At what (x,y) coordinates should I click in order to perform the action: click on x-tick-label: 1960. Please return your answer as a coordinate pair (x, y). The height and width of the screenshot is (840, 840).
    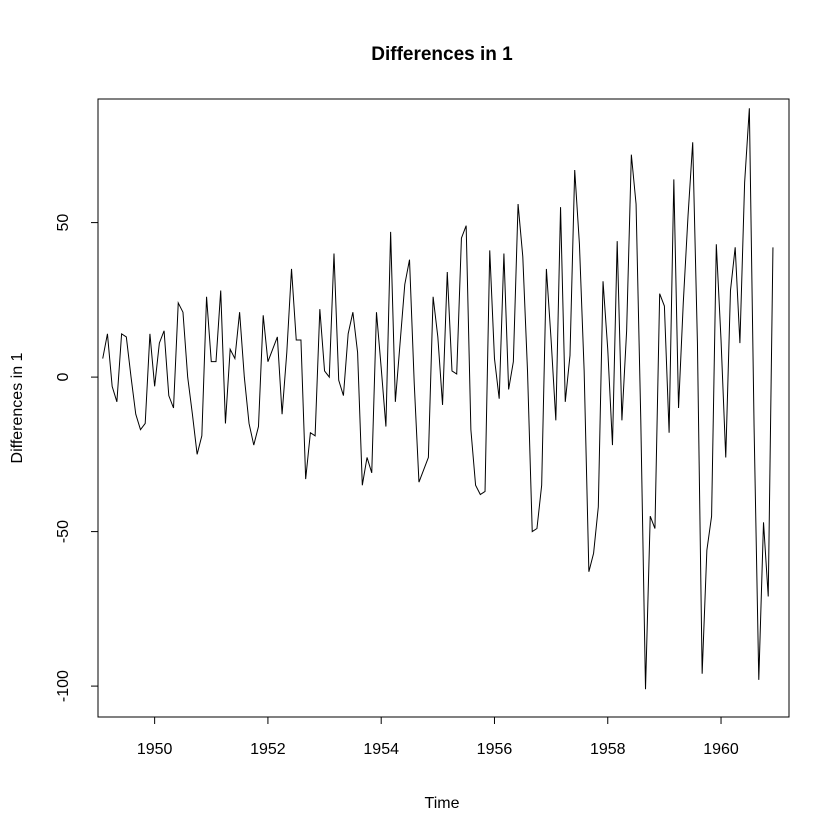
    Looking at the image, I should click on (721, 749).